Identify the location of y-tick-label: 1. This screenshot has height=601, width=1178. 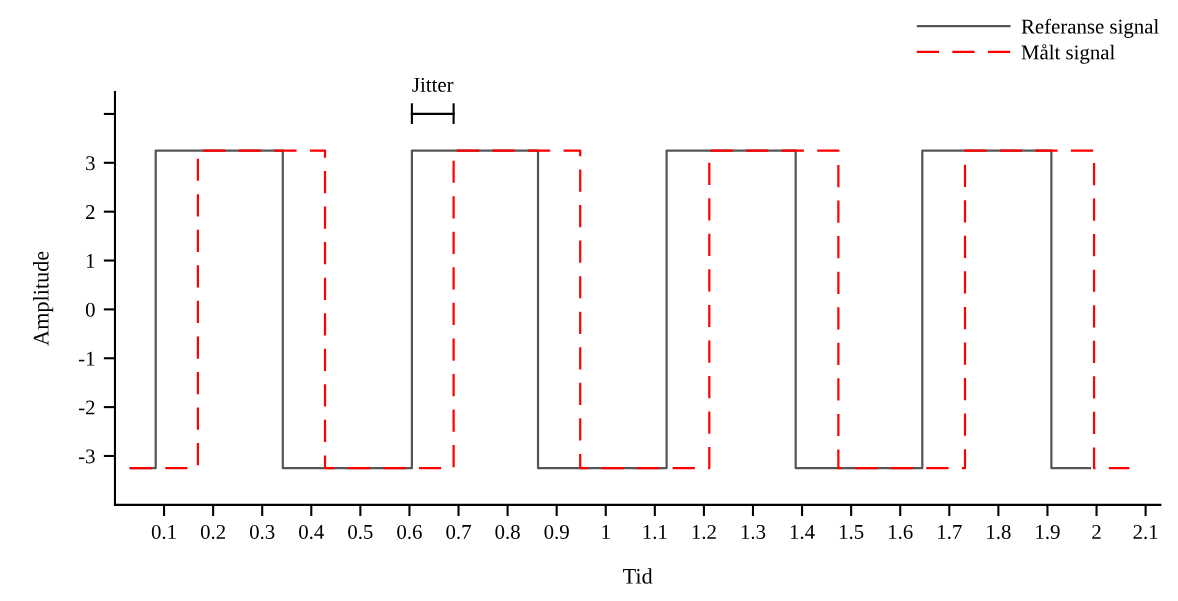
(90, 261).